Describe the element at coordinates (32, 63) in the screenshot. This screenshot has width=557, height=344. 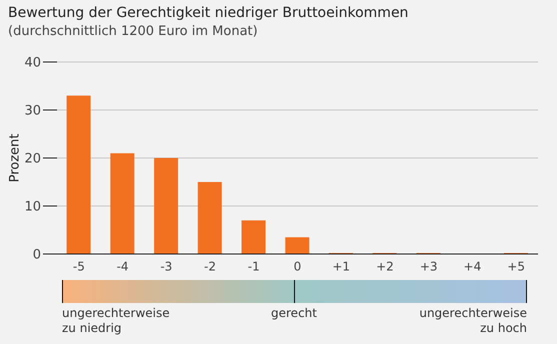
I see `y-tick-label: 40` at that location.